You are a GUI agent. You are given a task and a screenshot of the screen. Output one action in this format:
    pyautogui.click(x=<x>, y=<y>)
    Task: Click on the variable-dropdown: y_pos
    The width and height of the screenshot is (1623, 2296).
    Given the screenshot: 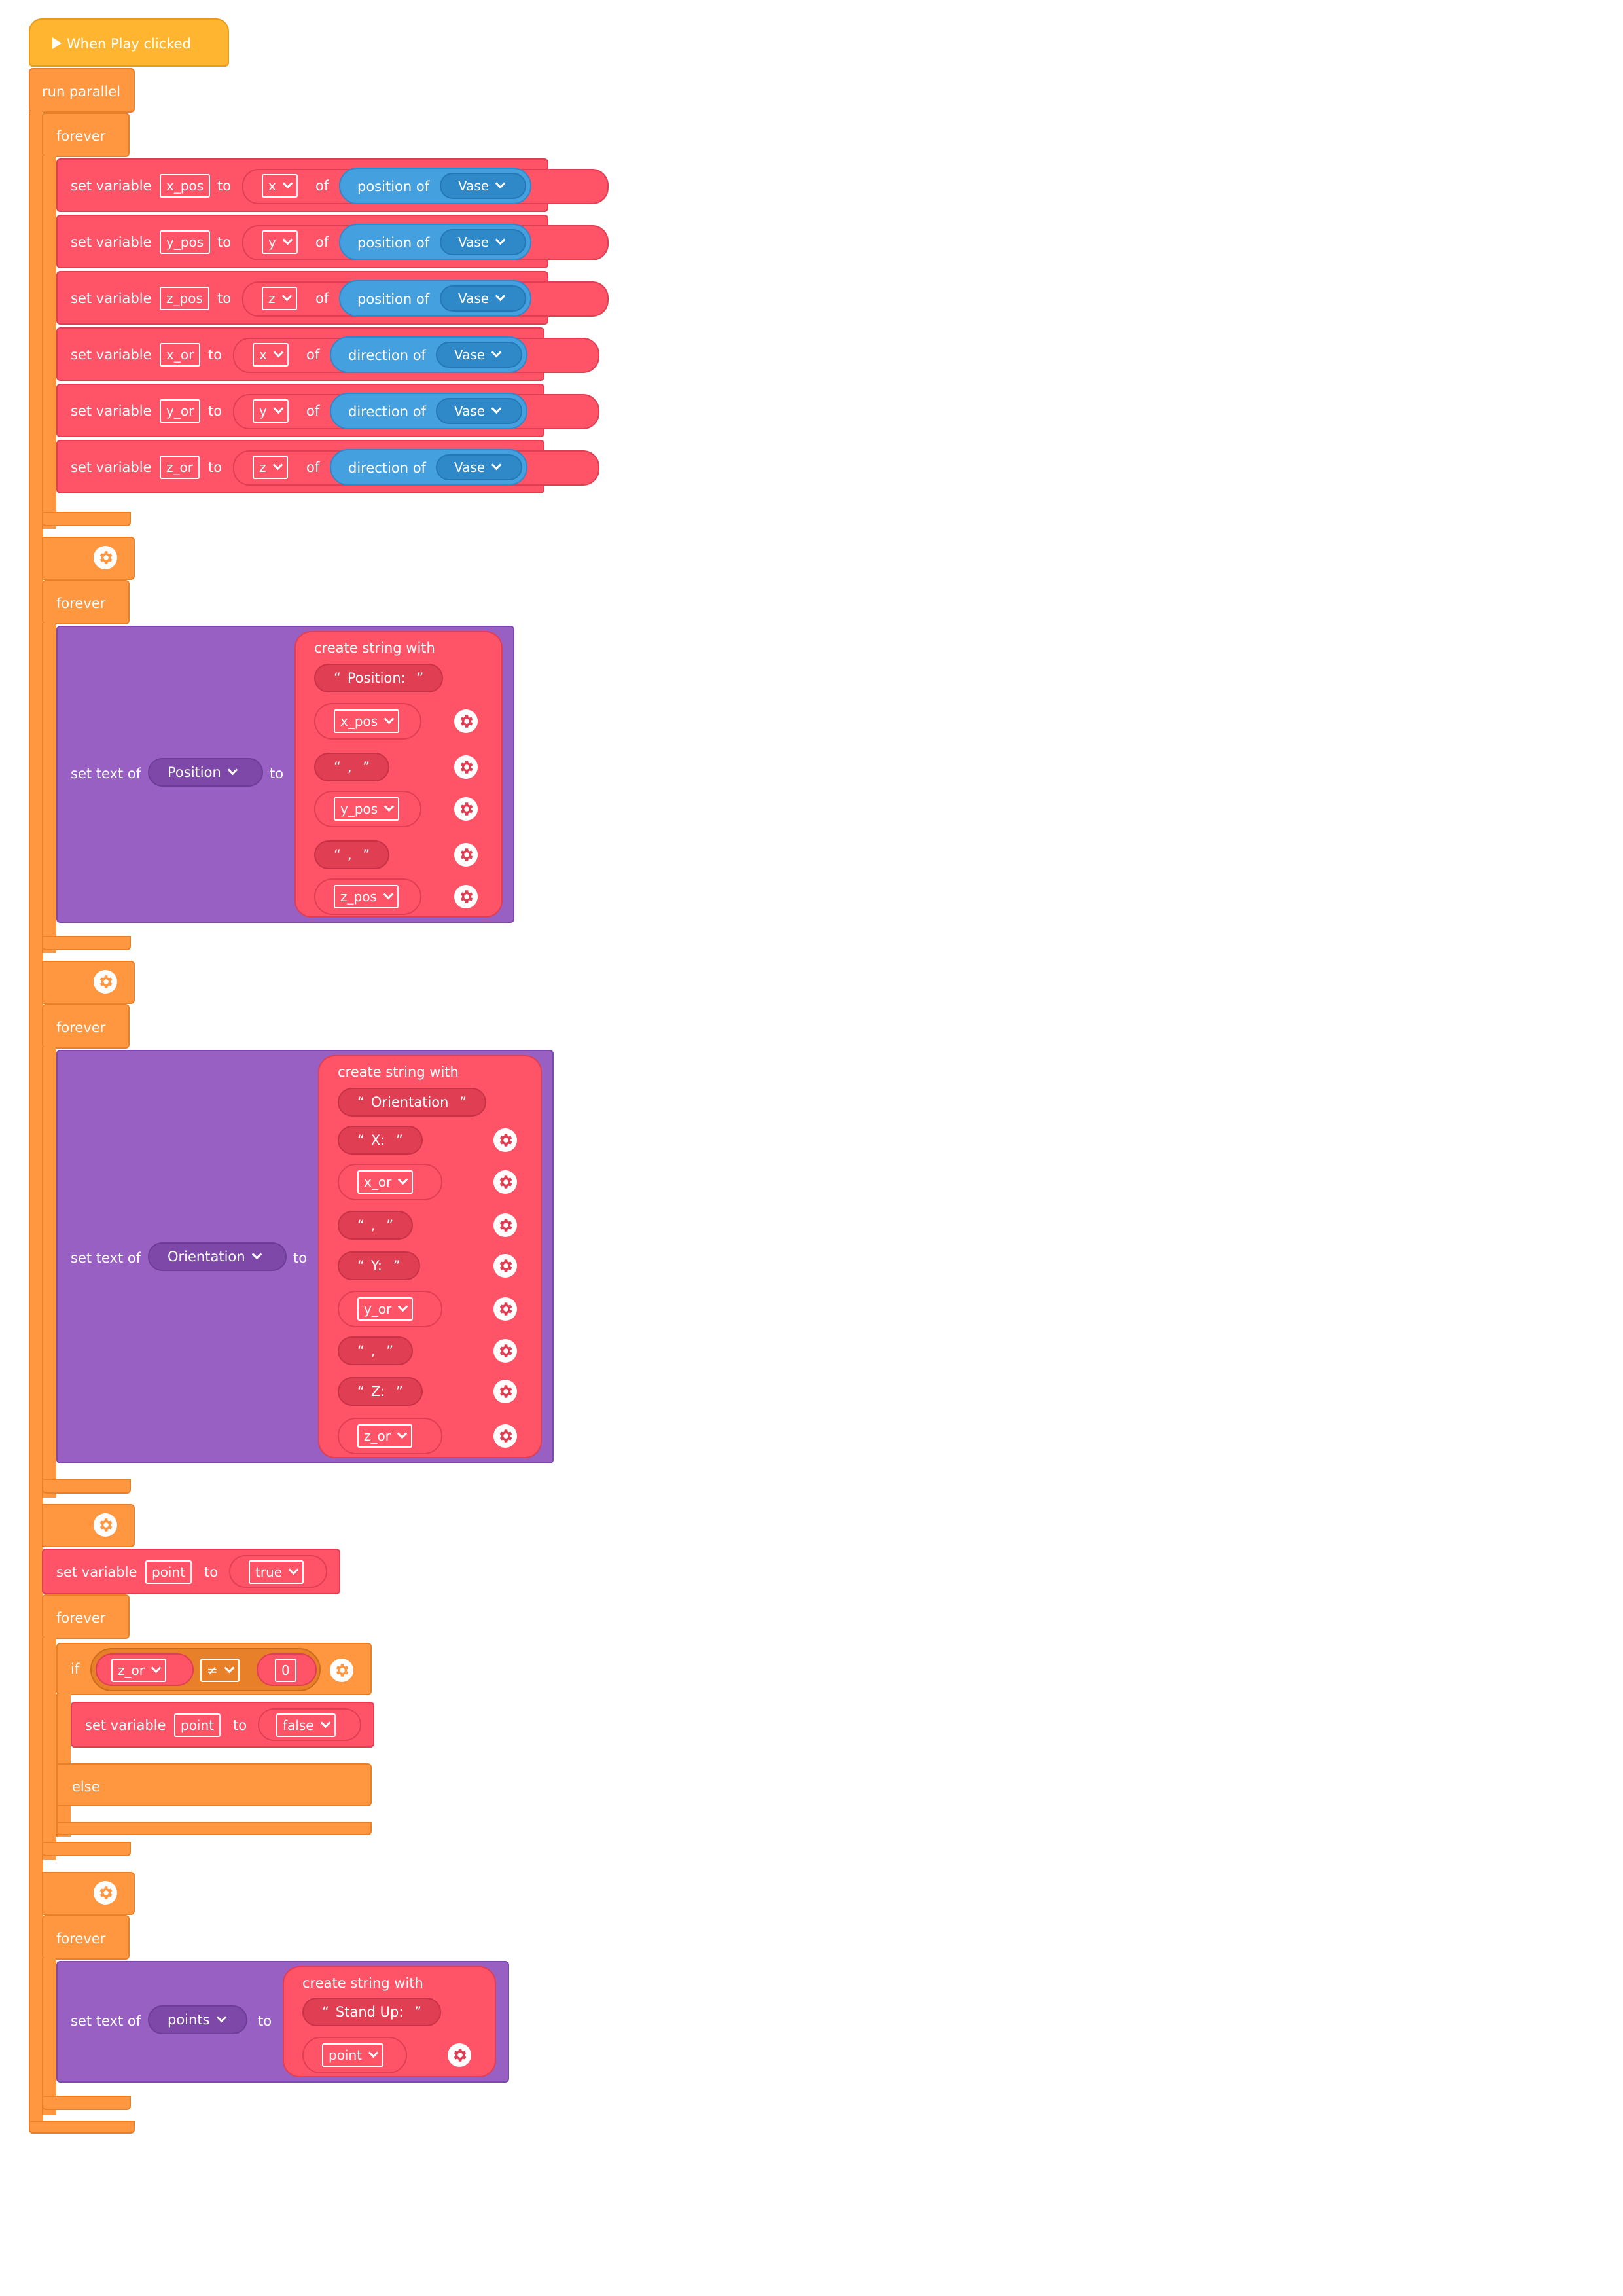 What is the action you would take?
    pyautogui.click(x=367, y=809)
    